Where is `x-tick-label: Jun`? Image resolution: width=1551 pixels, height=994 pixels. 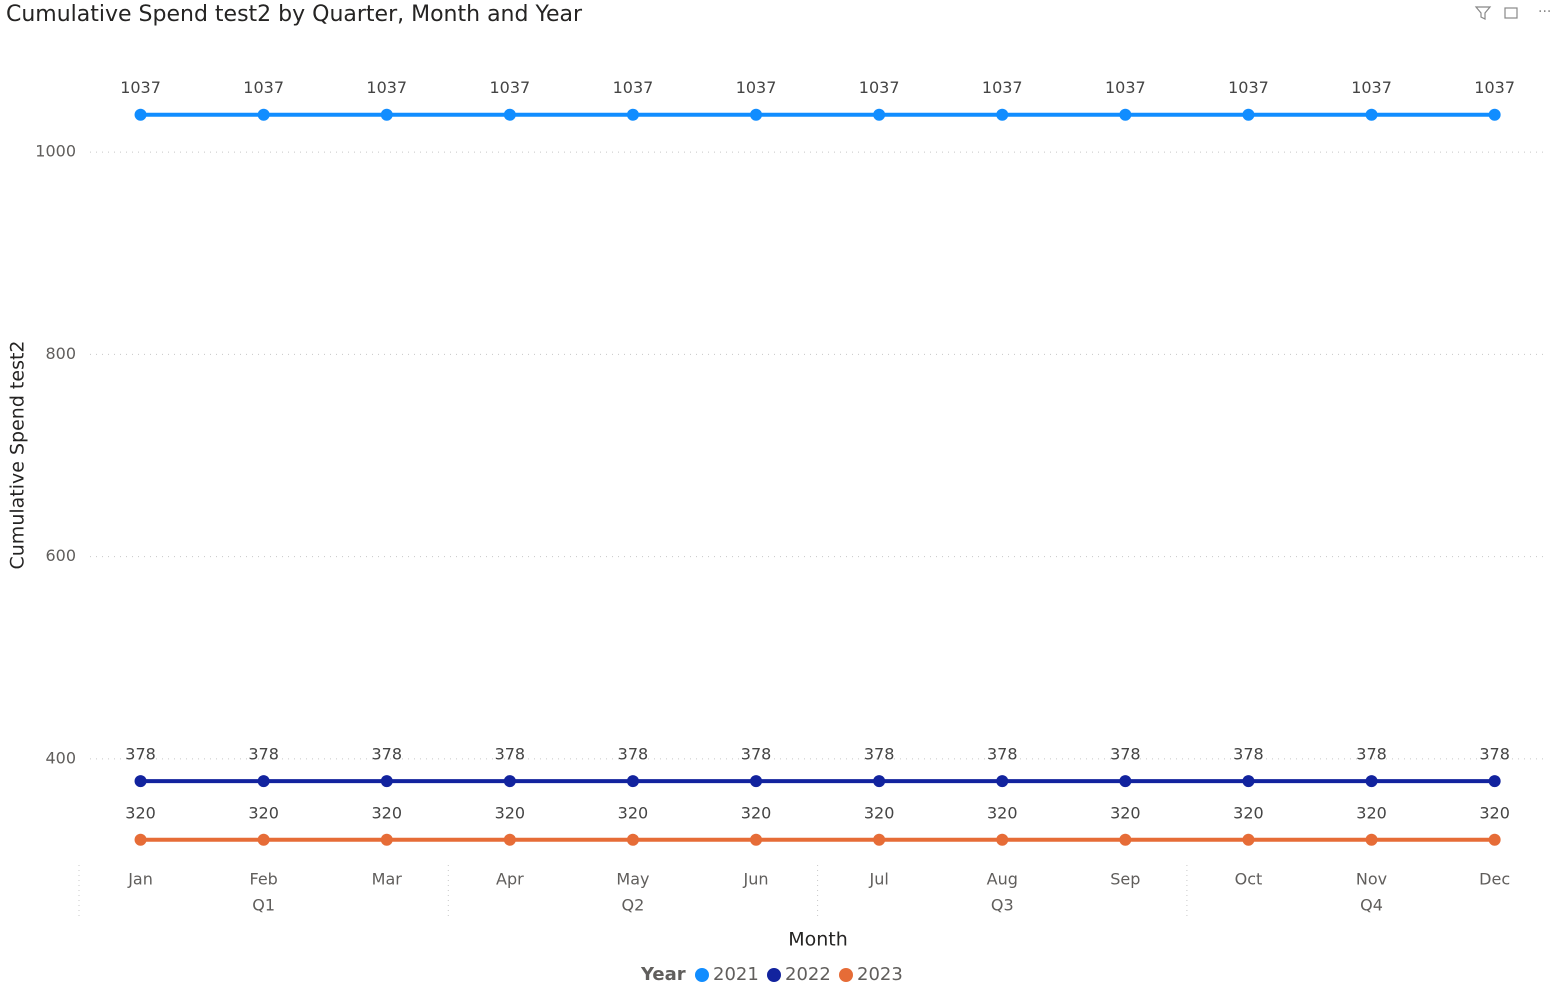 x-tick-label: Jun is located at coordinates (756, 879).